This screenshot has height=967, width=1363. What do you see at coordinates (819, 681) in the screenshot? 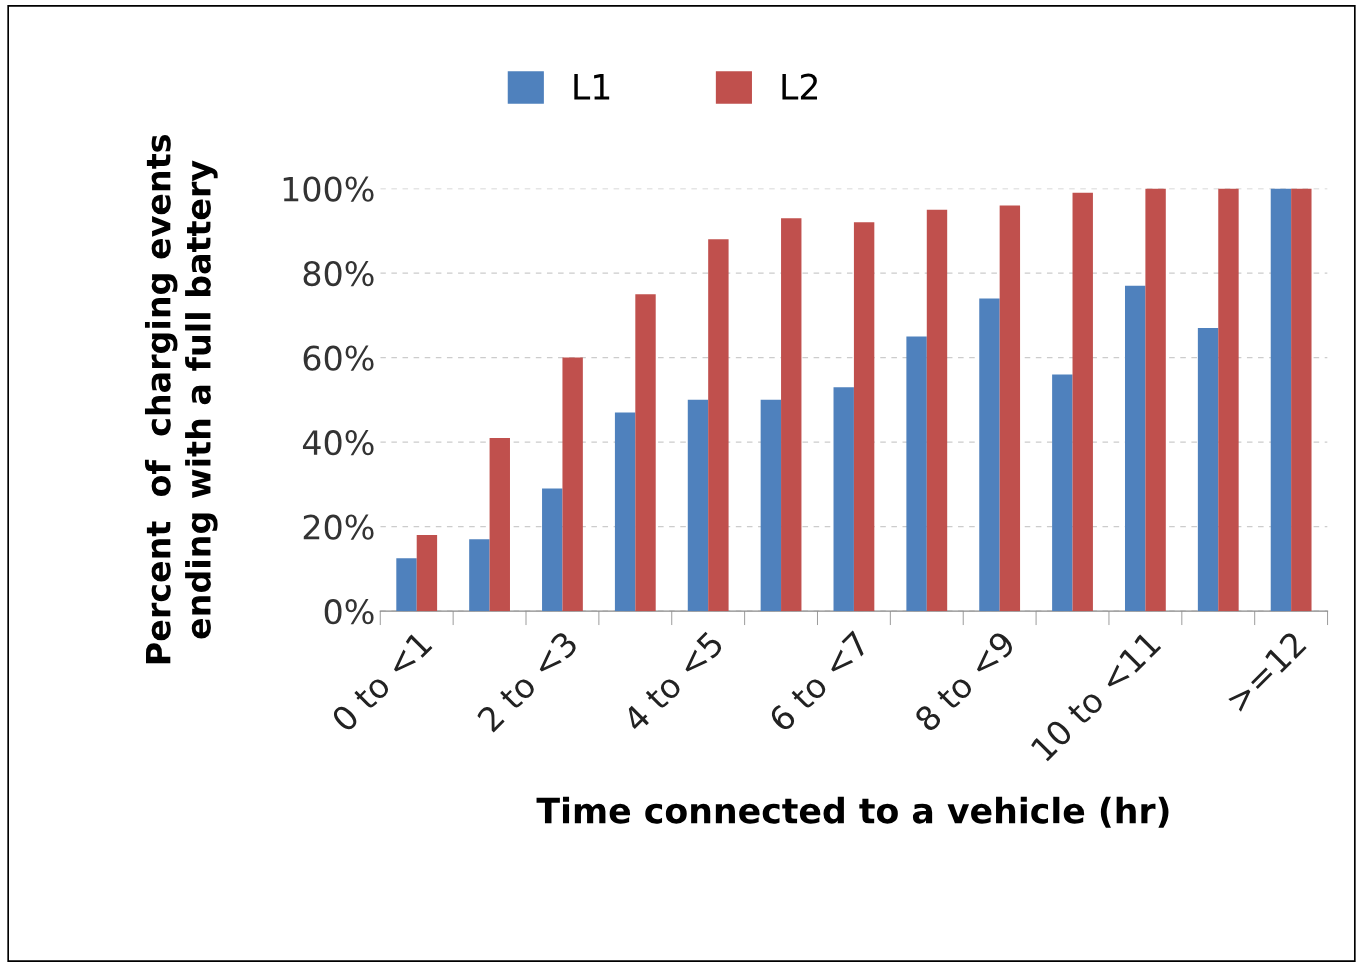
I see `x-tick-label: 6 to <7` at bounding box center [819, 681].